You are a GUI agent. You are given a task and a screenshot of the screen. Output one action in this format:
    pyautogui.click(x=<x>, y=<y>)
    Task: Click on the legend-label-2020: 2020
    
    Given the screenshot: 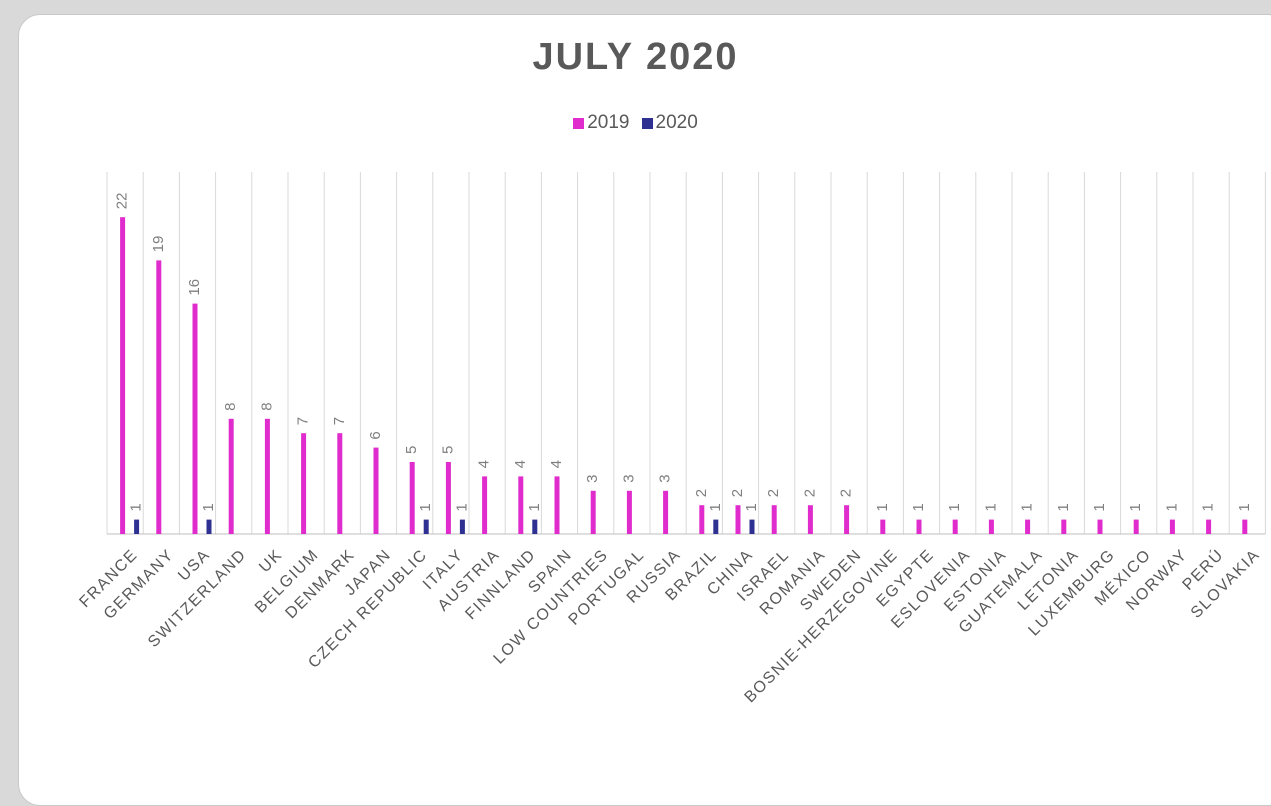 What is the action you would take?
    pyautogui.click(x=676, y=122)
    